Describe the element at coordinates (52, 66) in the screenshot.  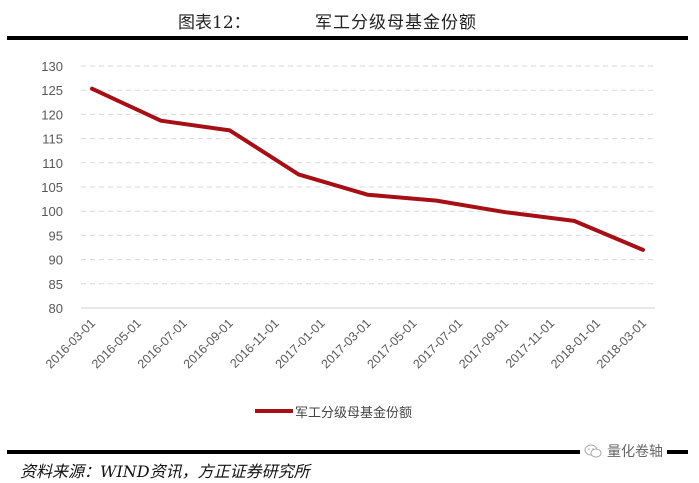
I see `svg-text: 130` at that location.